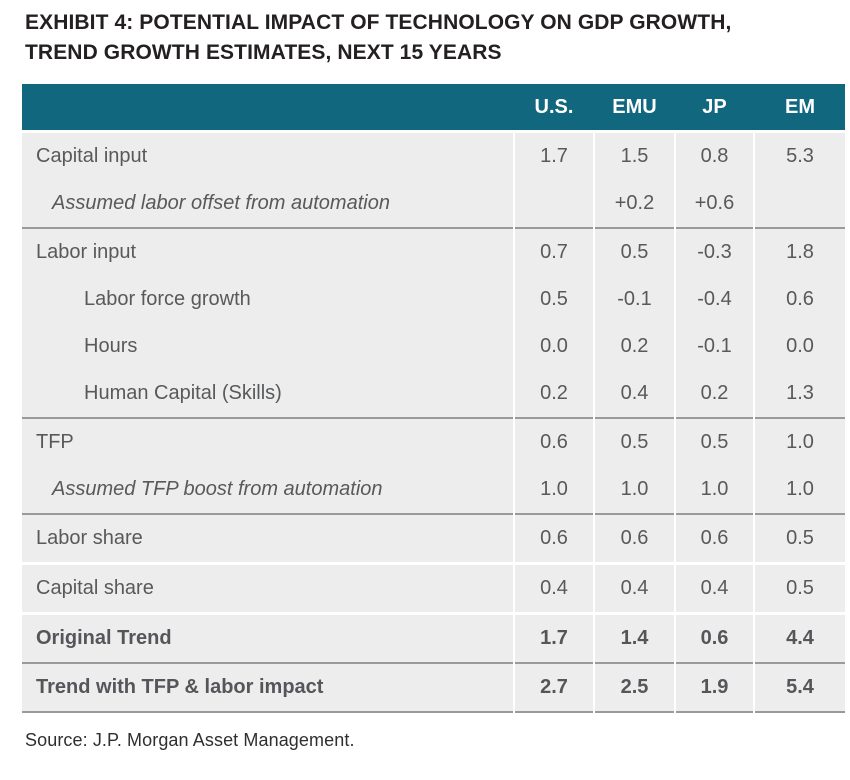 The width and height of the screenshot is (850, 780). Describe the element at coordinates (263, 53) in the screenshot. I see `exhibit-title-line-2: TREND GROWTH ESTIMATES, NEXT 15 YEARS` at that location.